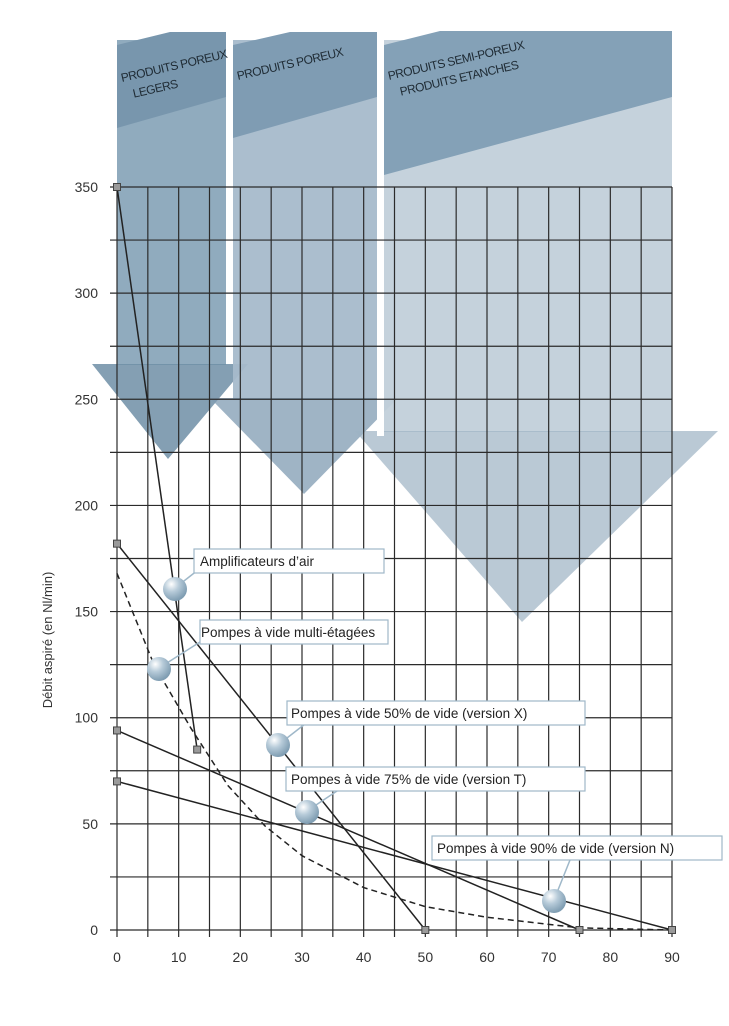 The height and width of the screenshot is (1026, 729). Describe the element at coordinates (47, 640) in the screenshot. I see `y-axis-title: Débit aspiré (en Nl/min)` at that location.